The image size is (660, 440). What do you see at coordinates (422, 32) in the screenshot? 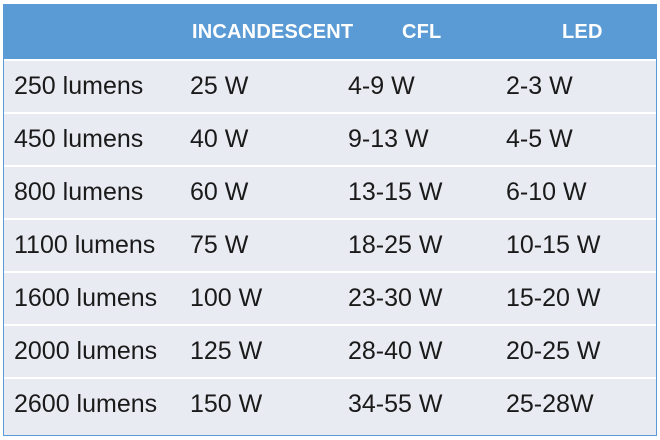
I see `header-cell-cfl: CFL` at bounding box center [422, 32].